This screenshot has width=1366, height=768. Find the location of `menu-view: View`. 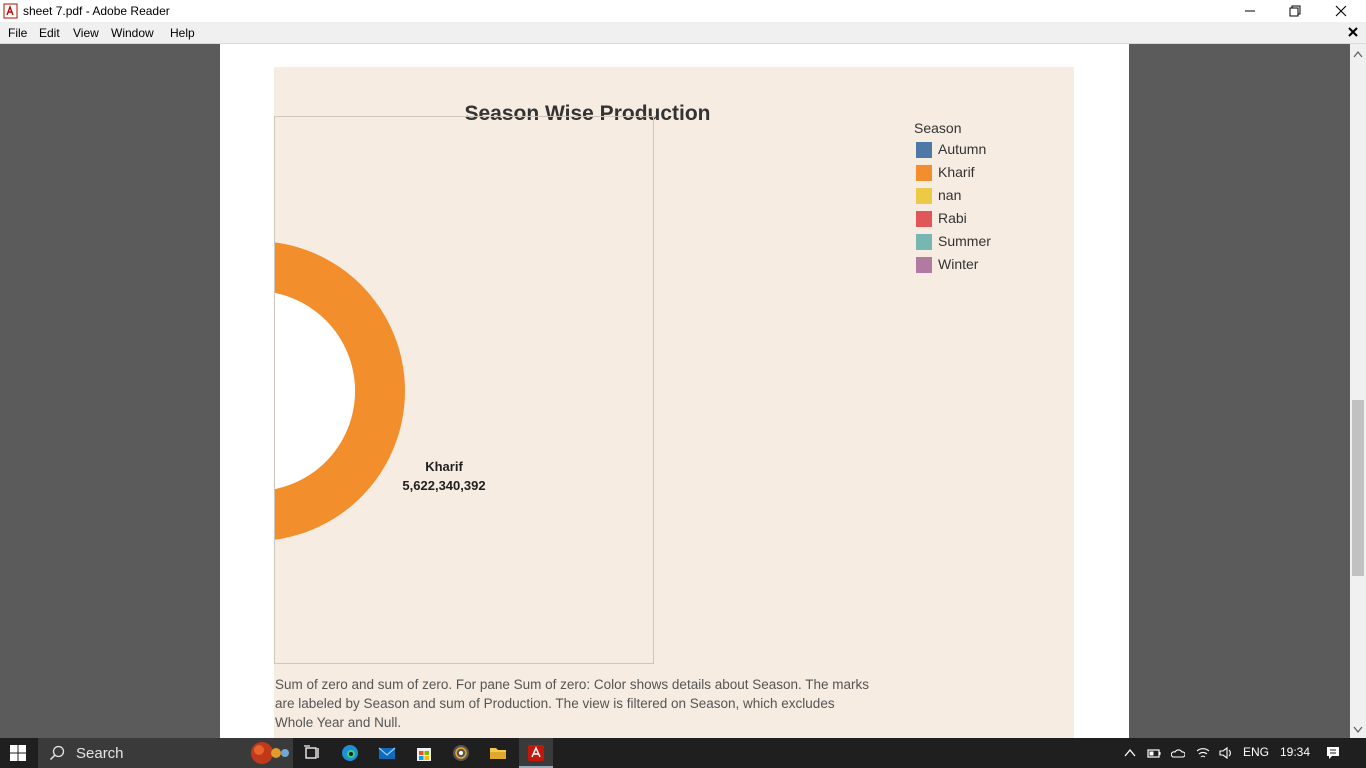

menu-view: View is located at coordinates (86, 33).